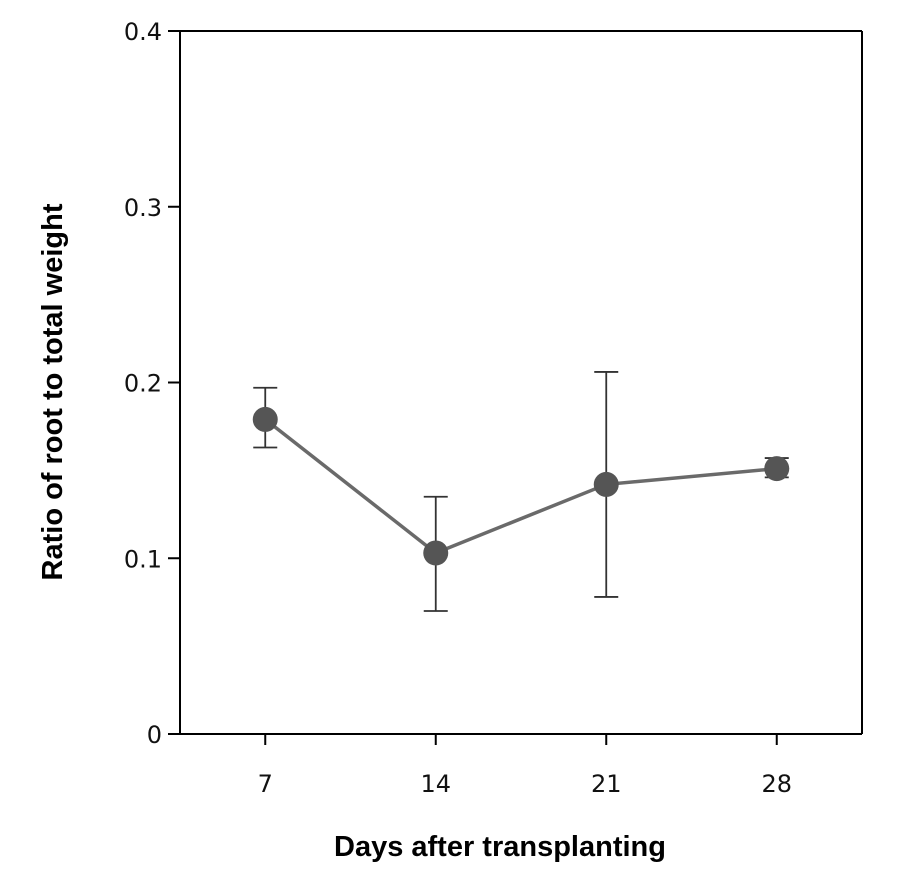 Image resolution: width=904 pixels, height=885 pixels. I want to click on x-axis-ticks: 7 14 21 28, so click(525, 766).